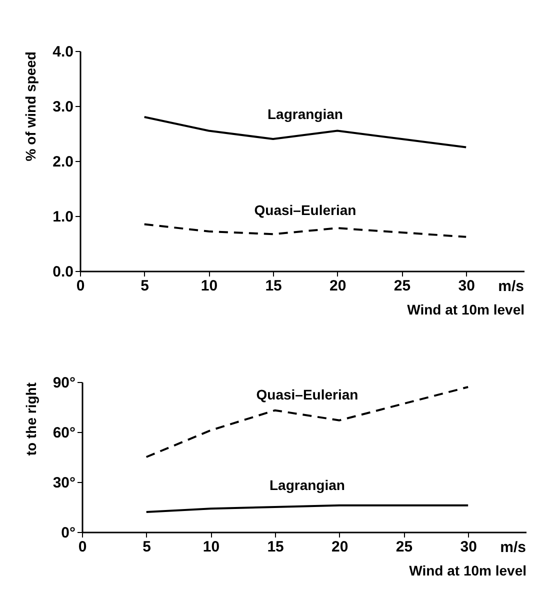 The image size is (537, 591). Describe the element at coordinates (30, 107) in the screenshot. I see `y-axis-title: % of wind speed` at that location.